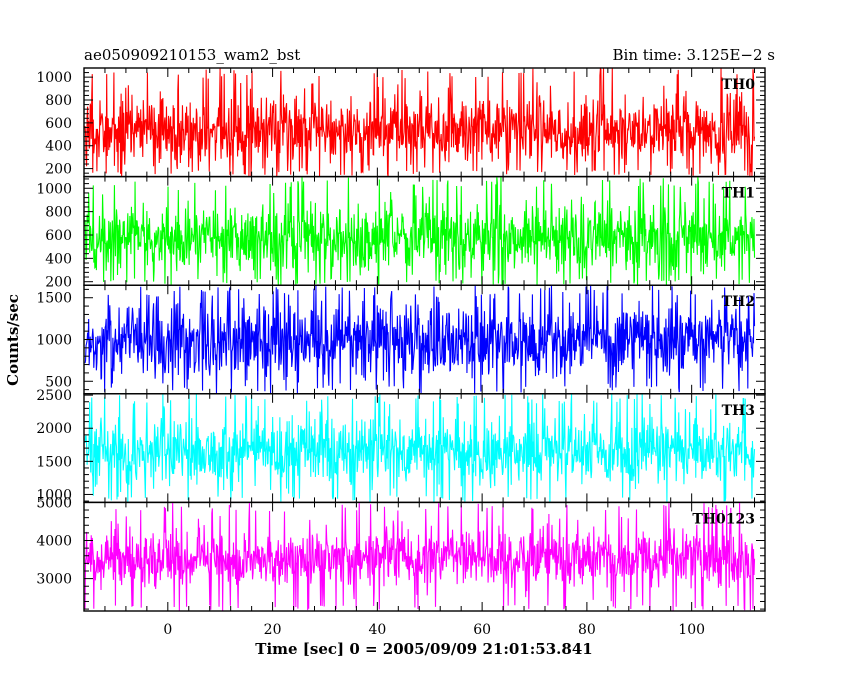 The height and width of the screenshot is (680, 850). Describe the element at coordinates (192, 55) in the screenshot. I see `chart-title: ae050909210153_wam2_bst` at that location.